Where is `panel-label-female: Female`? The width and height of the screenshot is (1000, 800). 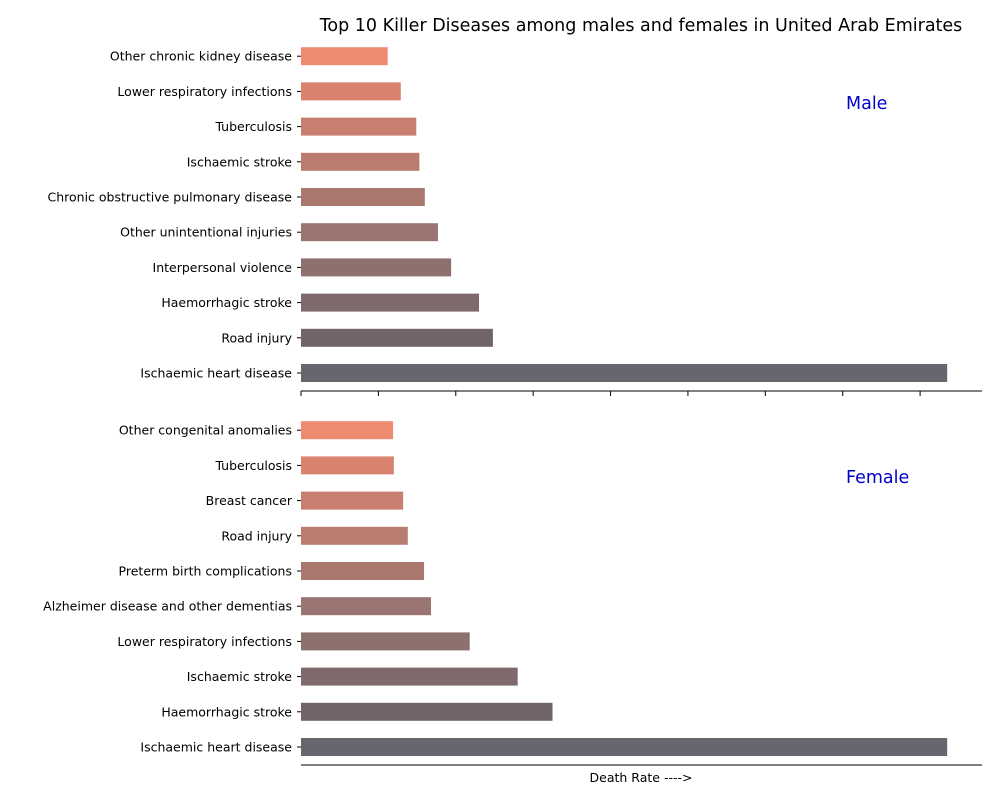
panel-label-female: Female is located at coordinates (877, 478).